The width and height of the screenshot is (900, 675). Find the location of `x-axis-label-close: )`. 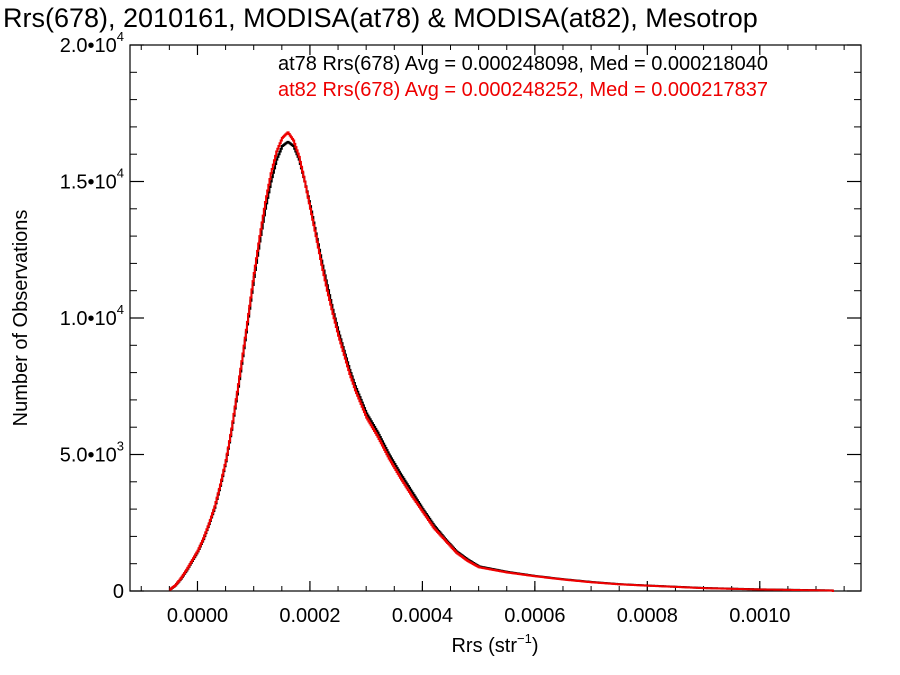

x-axis-label-close: ) is located at coordinates (535, 646).